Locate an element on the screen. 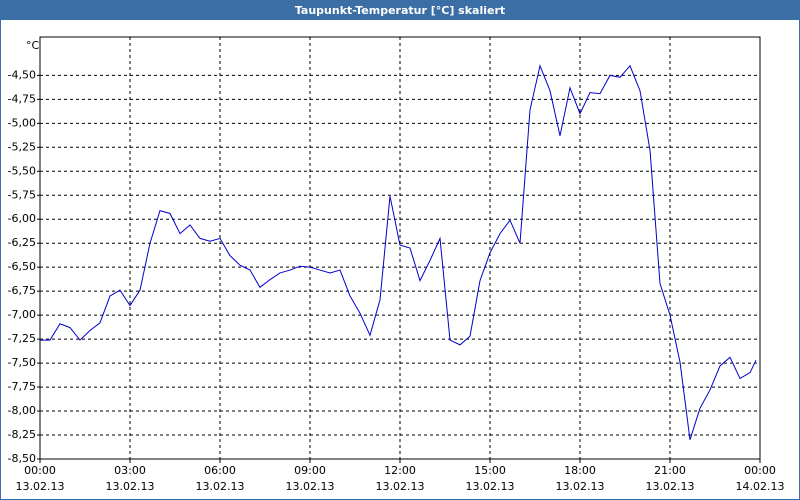  x-tick-label: 12:00 13.02.13 is located at coordinates (400, 478).